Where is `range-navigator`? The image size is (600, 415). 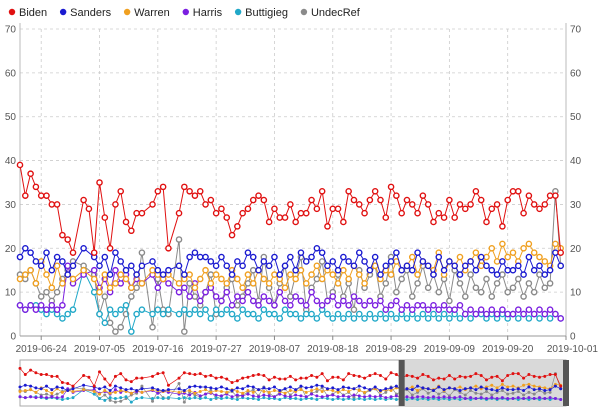
range-navigator is located at coordinates (294, 383).